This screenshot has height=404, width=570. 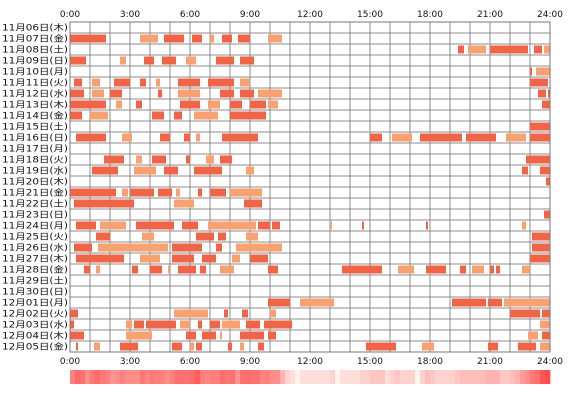 What do you see at coordinates (35, 204) in the screenshot?
I see `row-date-label: 11月22日(土)` at bounding box center [35, 204].